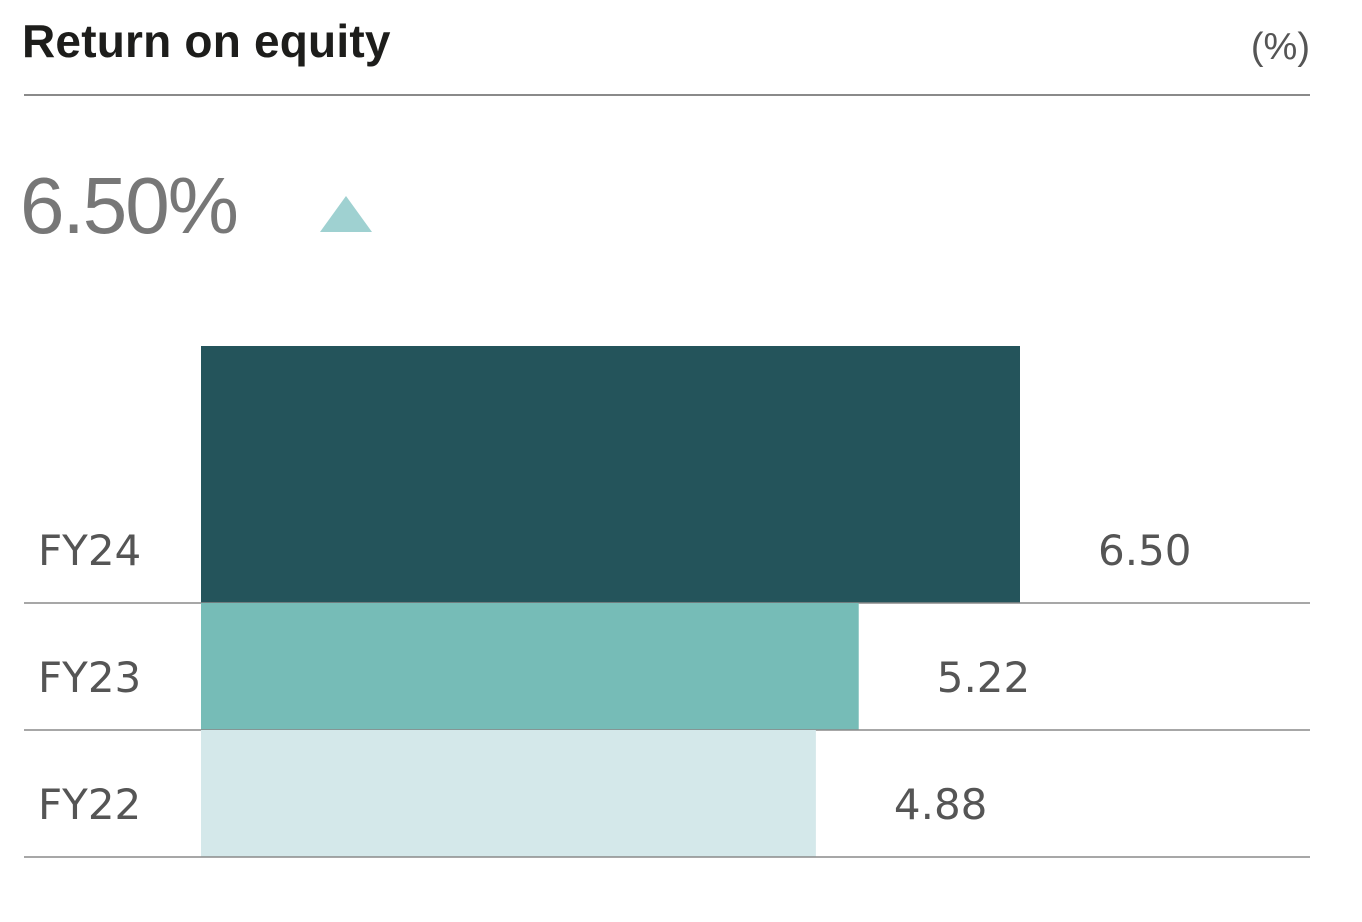 The height and width of the screenshot is (922, 1362). What do you see at coordinates (89, 550) in the screenshot?
I see `category-label-fy24: FY24` at bounding box center [89, 550].